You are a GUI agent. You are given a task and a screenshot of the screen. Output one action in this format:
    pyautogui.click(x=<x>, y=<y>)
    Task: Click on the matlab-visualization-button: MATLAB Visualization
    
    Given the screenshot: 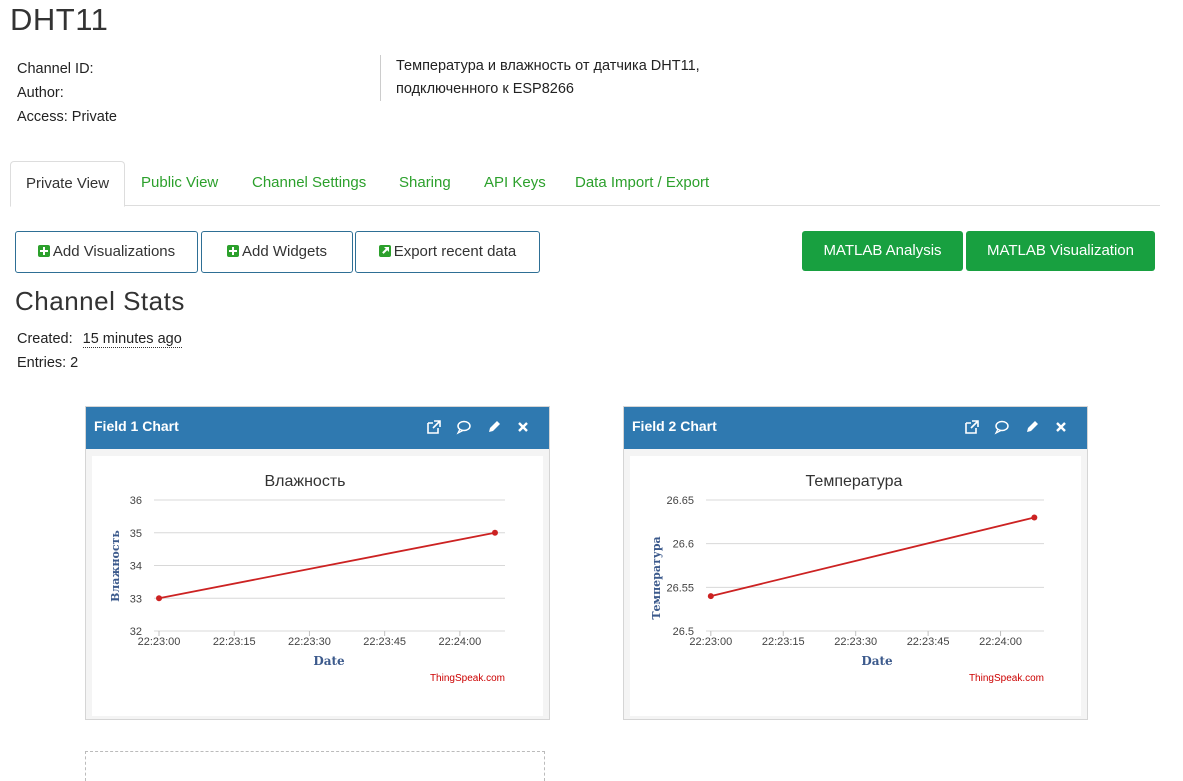 What is the action you would take?
    pyautogui.click(x=1060, y=251)
    